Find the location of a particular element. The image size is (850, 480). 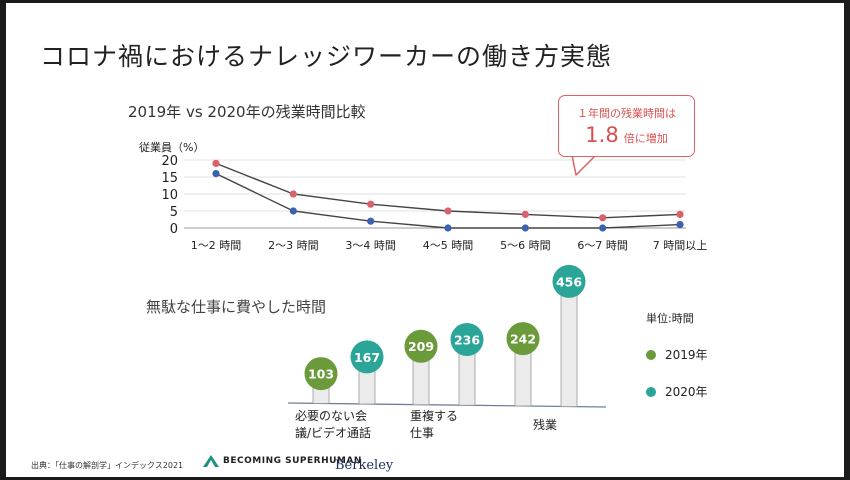

x-tick-label: 7 時間以上 is located at coordinates (680, 245).